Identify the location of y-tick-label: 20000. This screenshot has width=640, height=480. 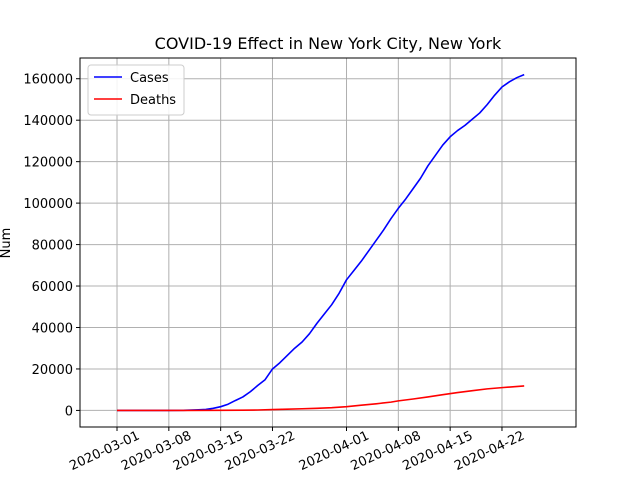
(52, 370).